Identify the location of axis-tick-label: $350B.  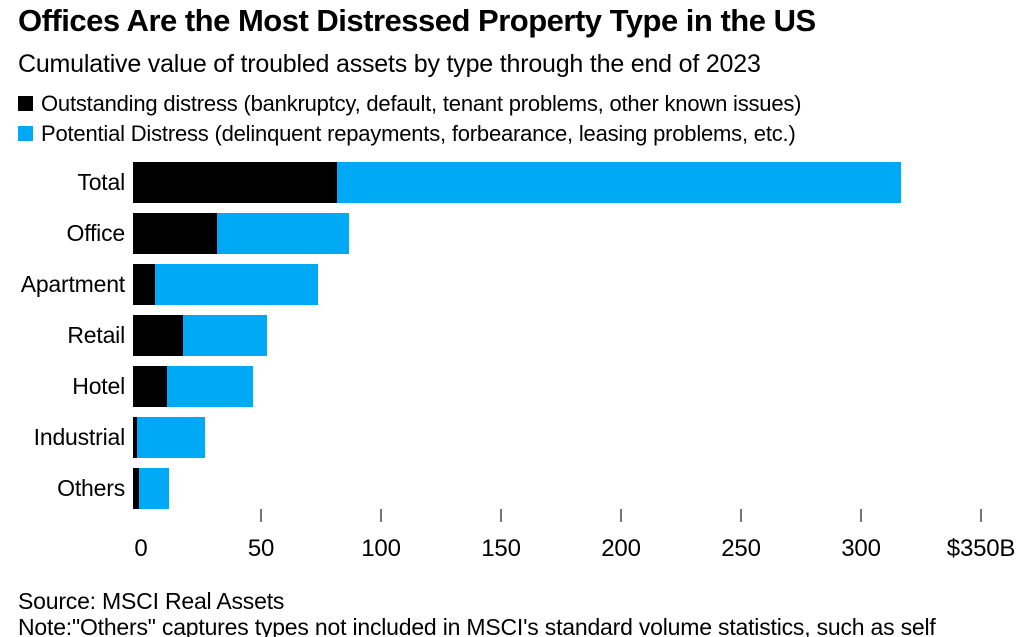
(981, 548).